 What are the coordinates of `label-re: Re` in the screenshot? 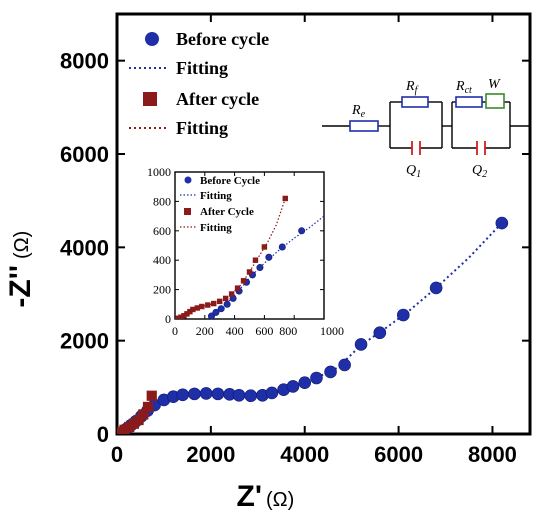 It's located at (358, 111).